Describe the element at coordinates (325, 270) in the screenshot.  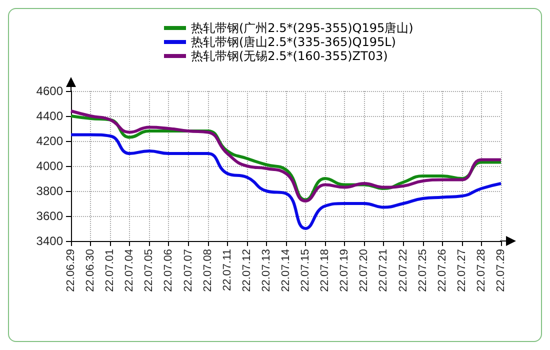
I see `x-tick-label: 22.07.18` at that location.